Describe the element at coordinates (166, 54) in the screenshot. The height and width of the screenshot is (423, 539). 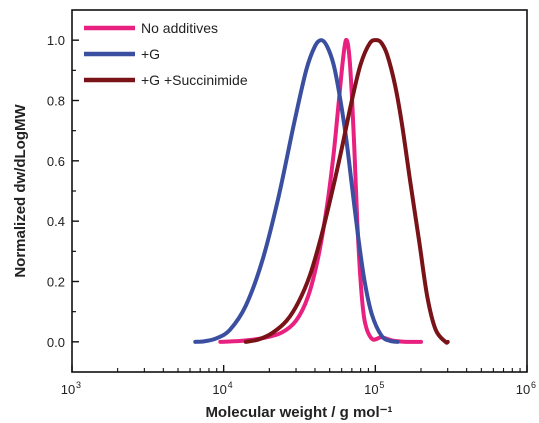
I see `legend: No additives +G +G +Succinimide` at that location.